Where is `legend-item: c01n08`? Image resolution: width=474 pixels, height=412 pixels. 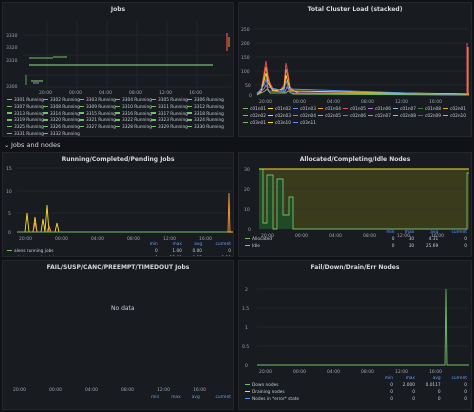
legend-item: c01n08 is located at coordinates (429, 109).